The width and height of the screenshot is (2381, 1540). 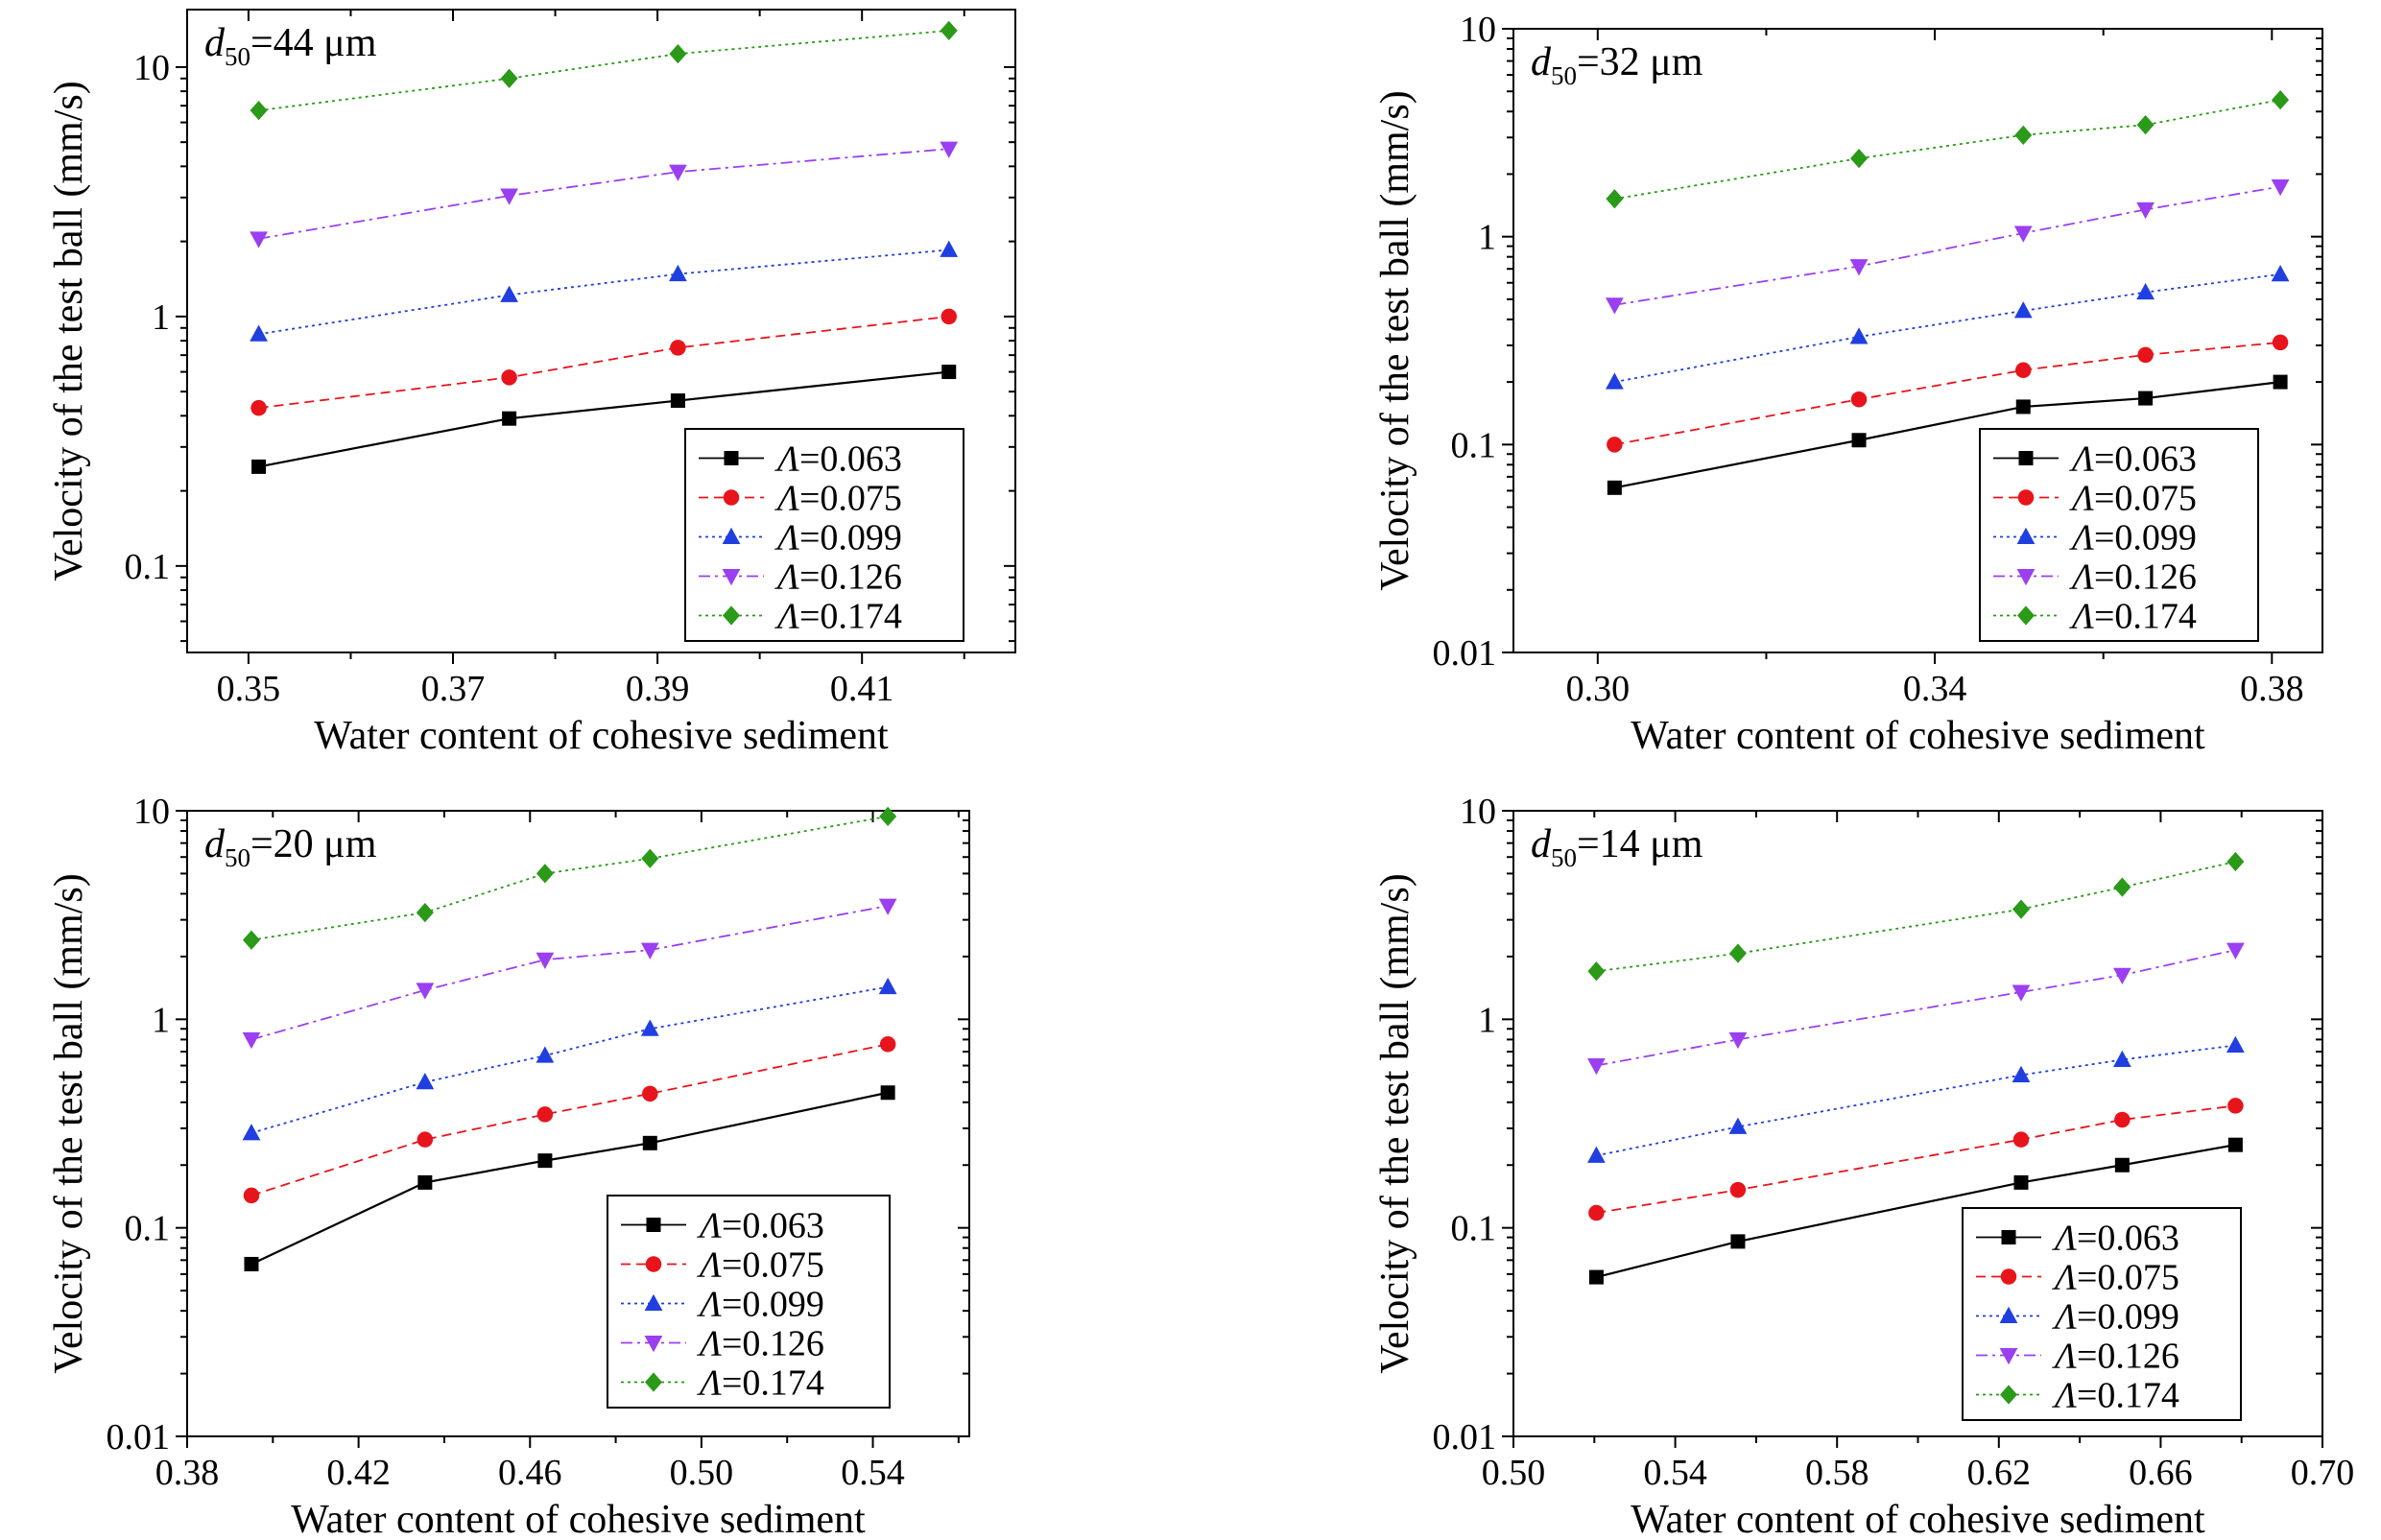 What do you see at coordinates (838, 459) in the screenshot?
I see `legend-entry: Λ=0.063` at bounding box center [838, 459].